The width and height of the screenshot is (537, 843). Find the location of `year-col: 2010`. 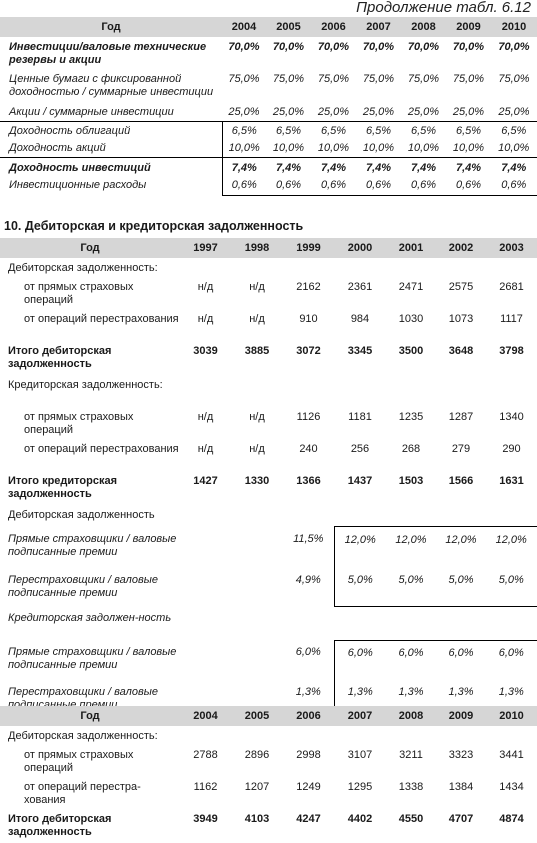

year-col: 2010 is located at coordinates (511, 716).